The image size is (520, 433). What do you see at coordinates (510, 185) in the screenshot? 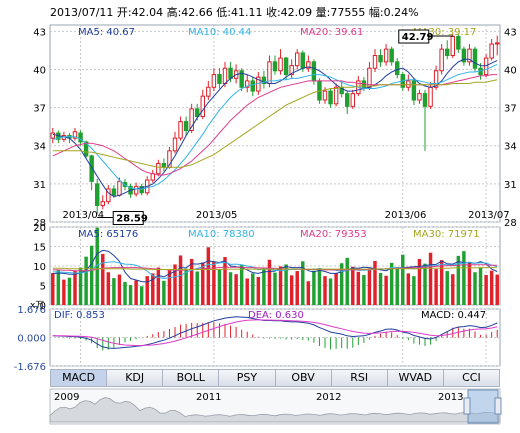
I see `price-tick-right: 31` at bounding box center [510, 185].